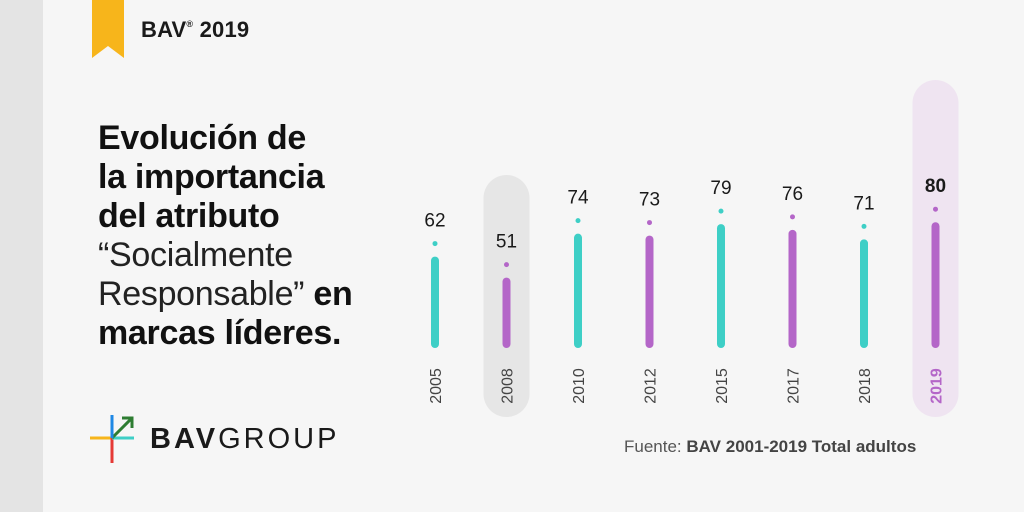  What do you see at coordinates (578, 221) in the screenshot?
I see `bar-dot-2010` at bounding box center [578, 221].